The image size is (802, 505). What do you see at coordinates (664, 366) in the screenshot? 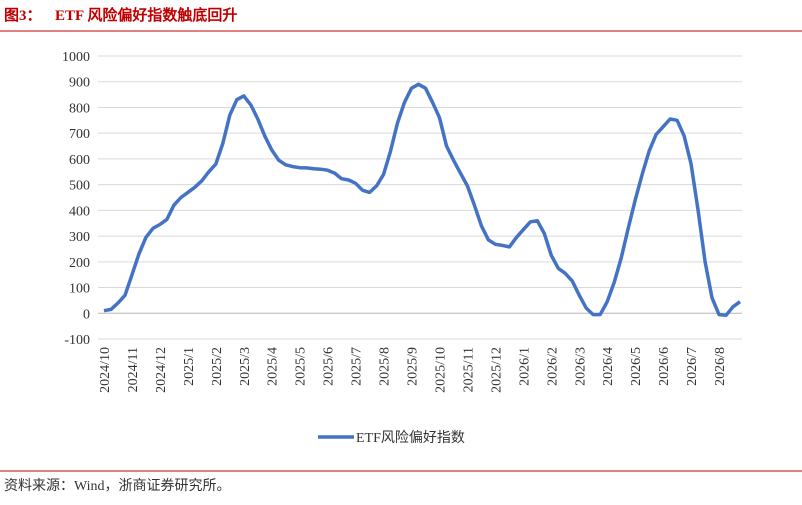
I see `x-tick-label: 2026/6` at bounding box center [664, 366].